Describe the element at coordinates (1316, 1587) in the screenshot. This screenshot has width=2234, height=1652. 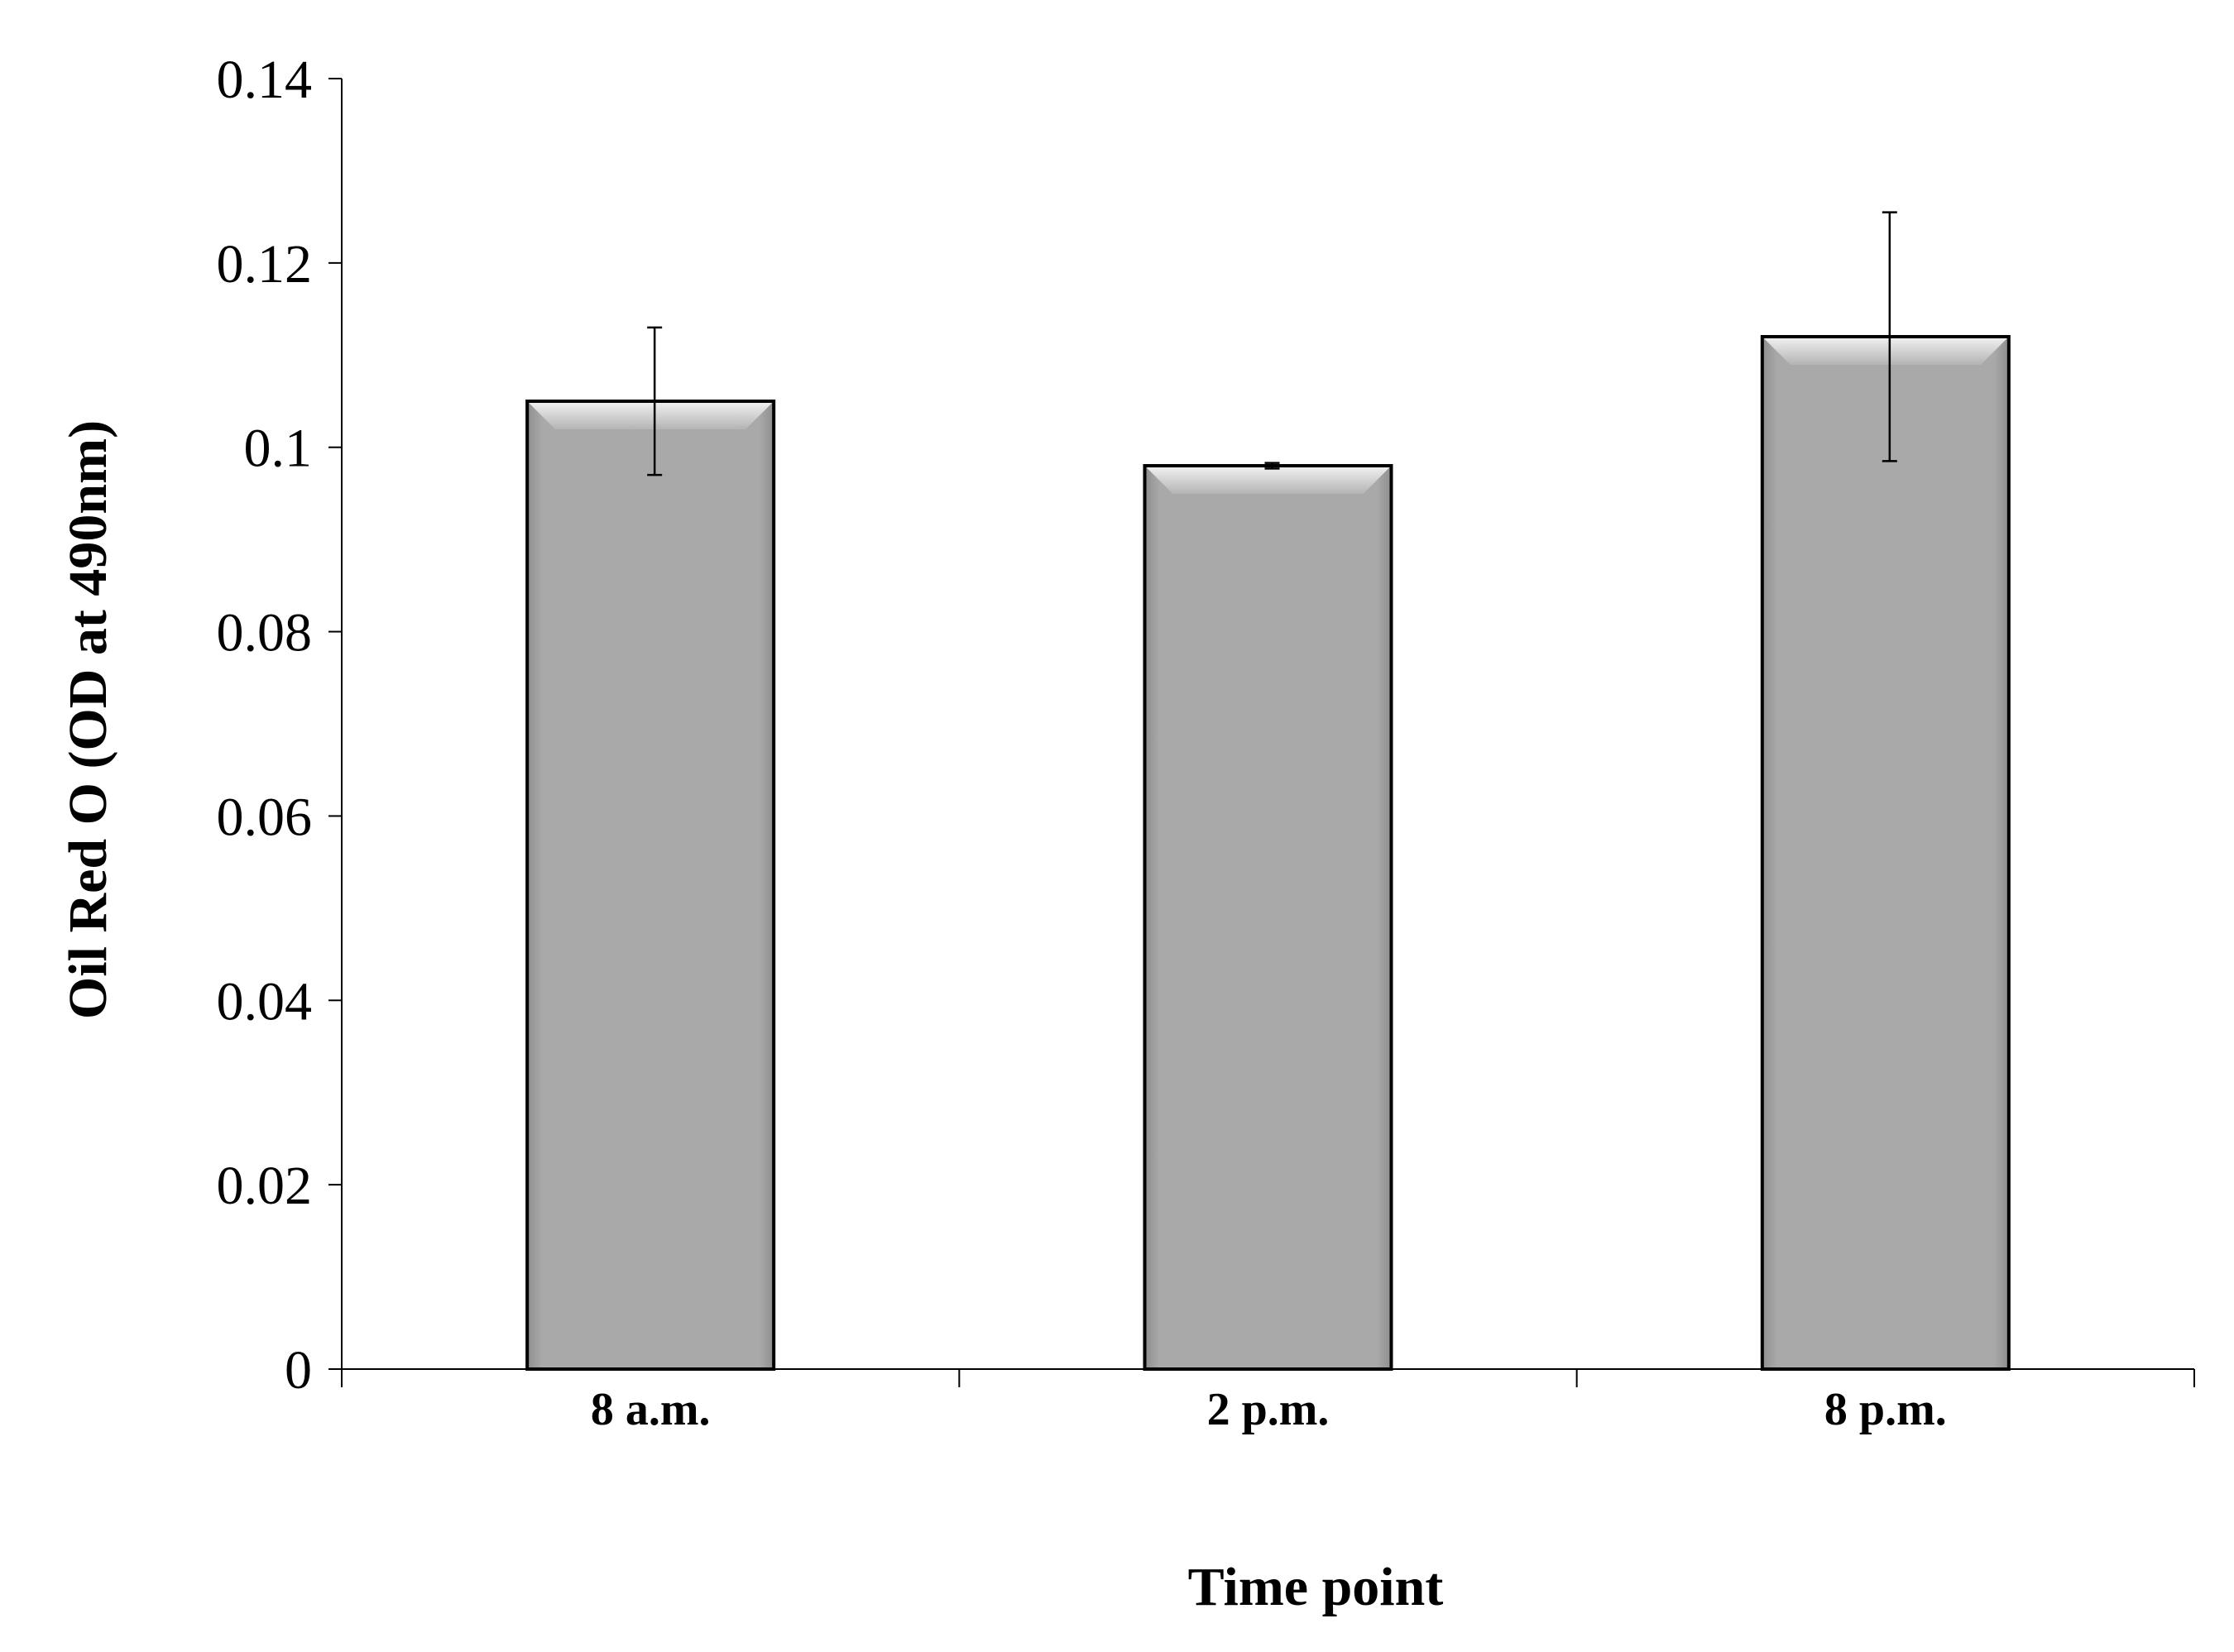
I see `x-axis-title: Time point` at that location.